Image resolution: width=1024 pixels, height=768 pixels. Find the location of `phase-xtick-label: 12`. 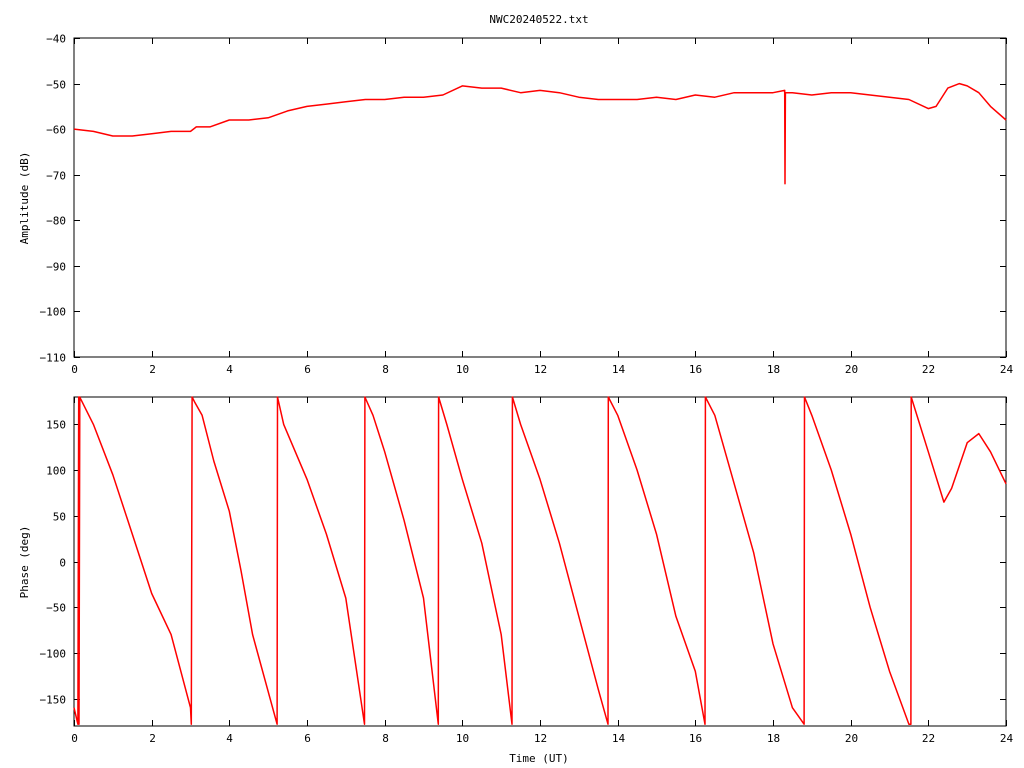

phase-xtick-label: 12 is located at coordinates (540, 738).